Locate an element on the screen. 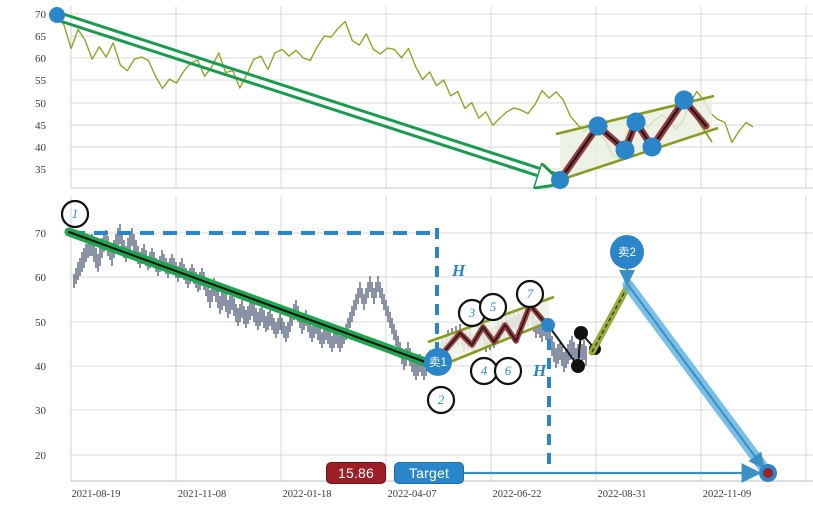 The image size is (813, 520). svg-text: 2 is located at coordinates (441, 399).